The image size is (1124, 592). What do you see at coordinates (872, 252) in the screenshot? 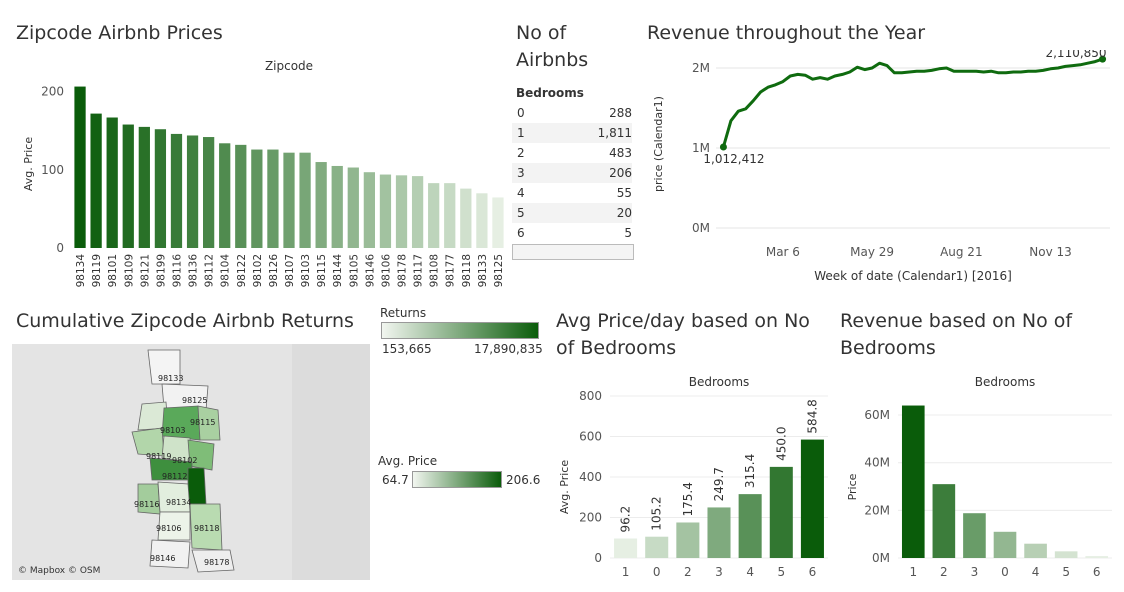
I see `x-tick-label: May 29` at bounding box center [872, 252].